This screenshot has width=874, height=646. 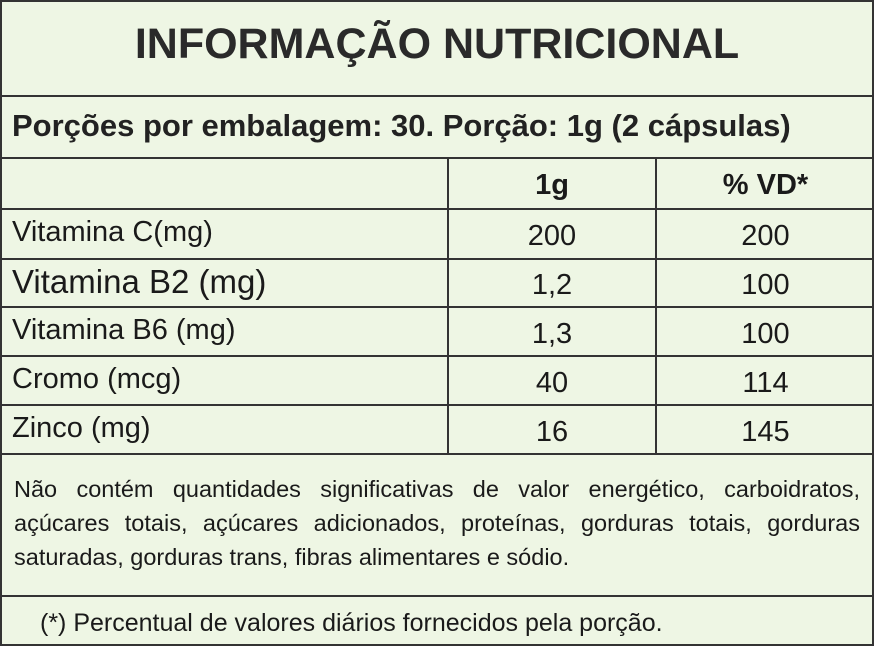 I want to click on nutrient-name: Zinco (mg), so click(x=81, y=428).